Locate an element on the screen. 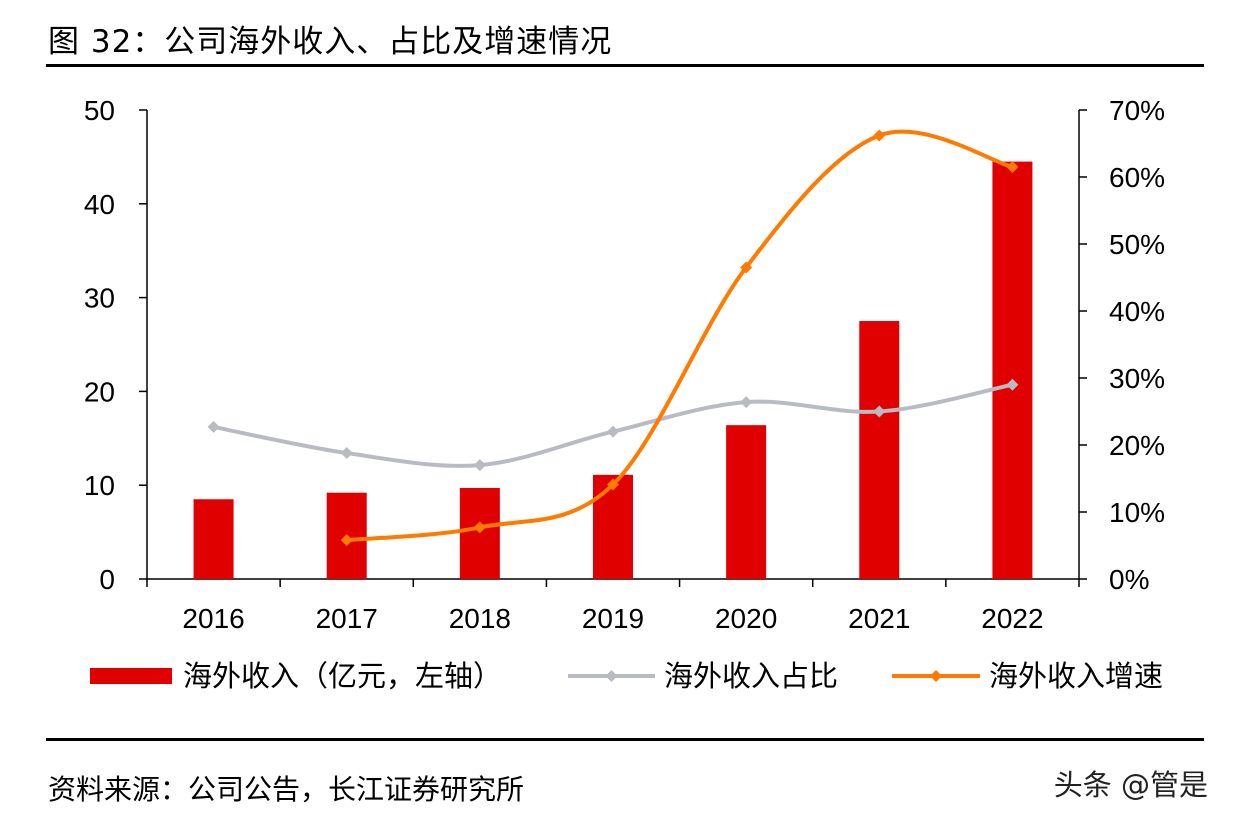 Image resolution: width=1238 pixels, height=822 pixels. right-tick-label: 20% is located at coordinates (1137, 445).